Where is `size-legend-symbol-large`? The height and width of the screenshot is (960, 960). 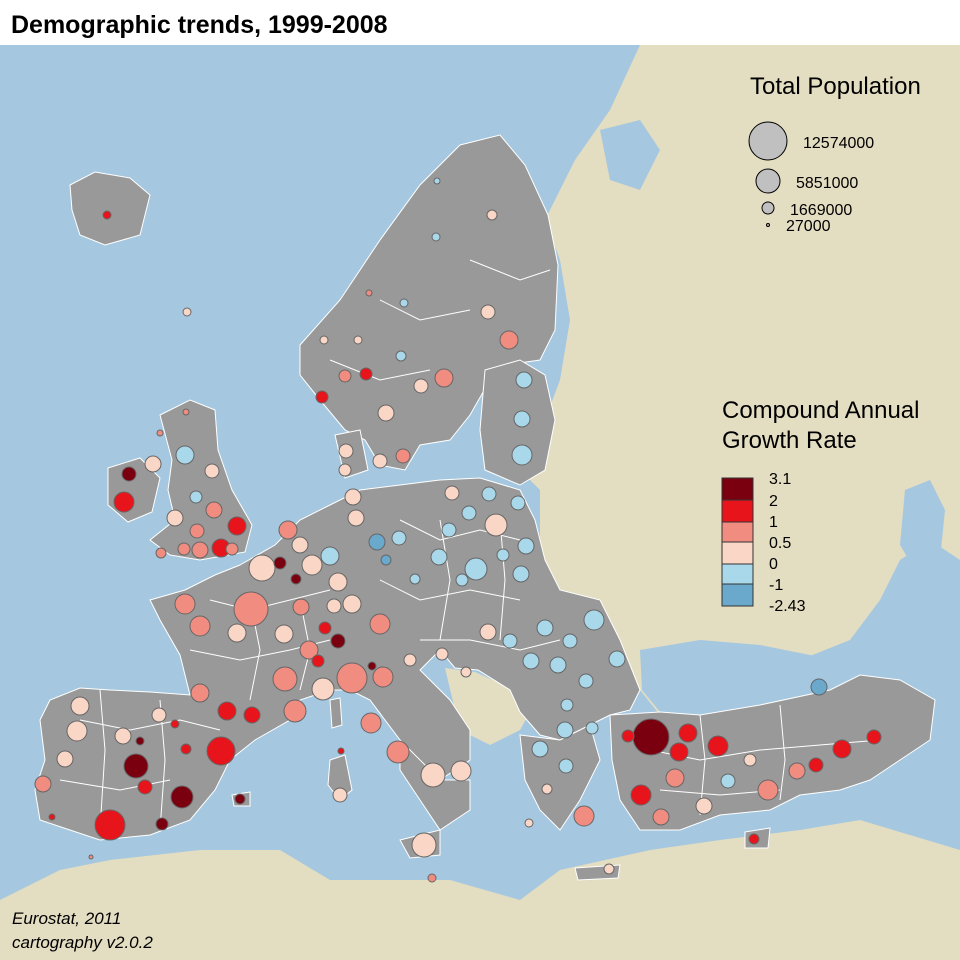 size-legend-symbol-large is located at coordinates (768, 181).